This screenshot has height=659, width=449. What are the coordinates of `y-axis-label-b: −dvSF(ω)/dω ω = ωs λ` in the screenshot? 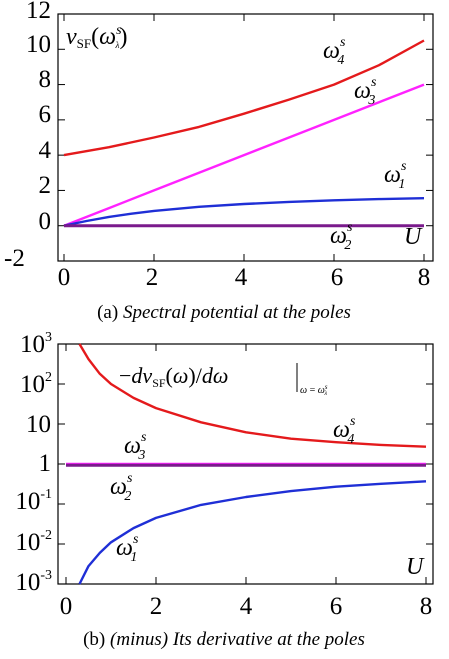 It's located at (223, 380).